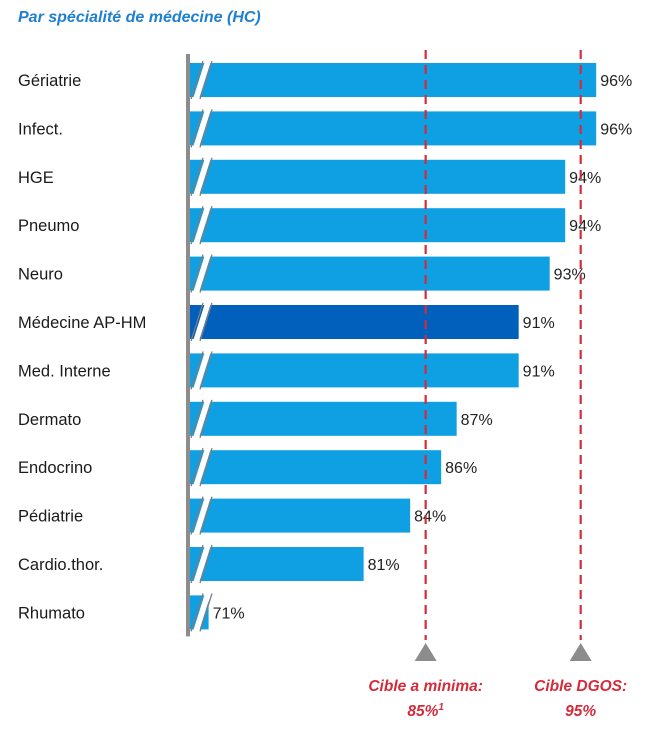 The height and width of the screenshot is (746, 661). Describe the element at coordinates (40, 129) in the screenshot. I see `category-label: Infect.` at that location.